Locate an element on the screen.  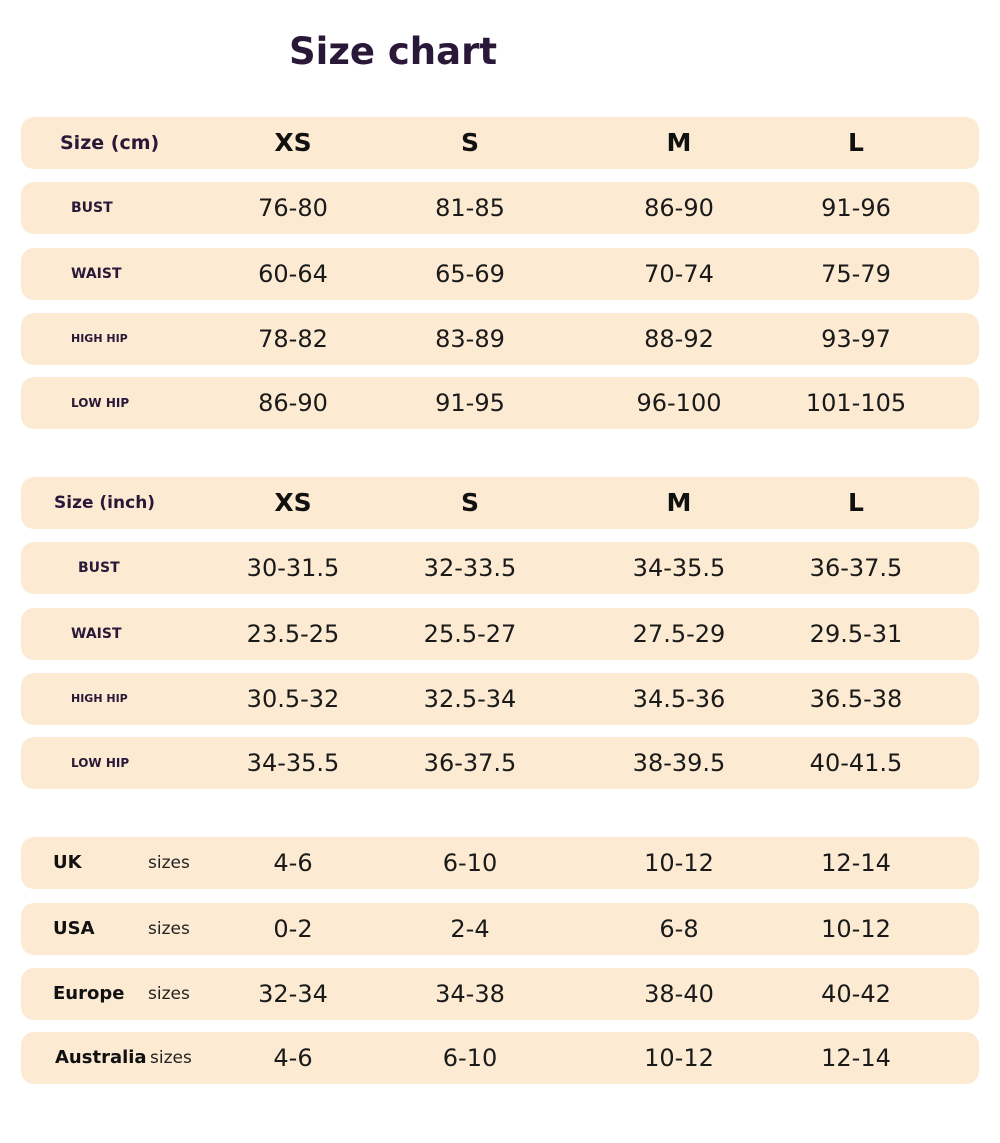
row-value: 101-105 is located at coordinates (856, 403).